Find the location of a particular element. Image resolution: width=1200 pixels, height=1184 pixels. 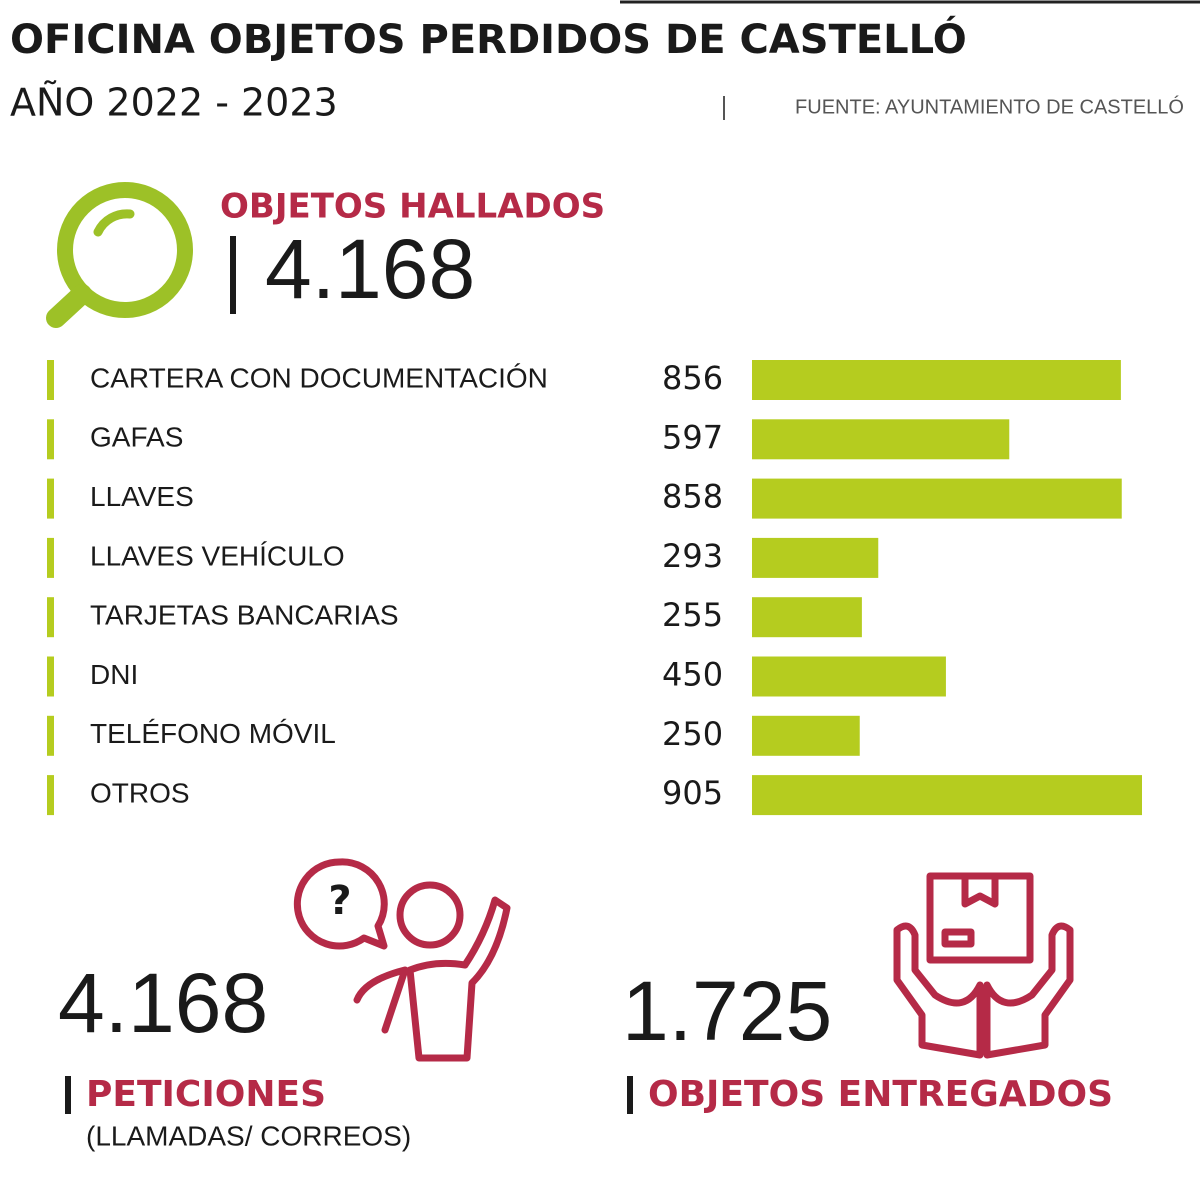

found-total: 4.168 is located at coordinates (370, 269).